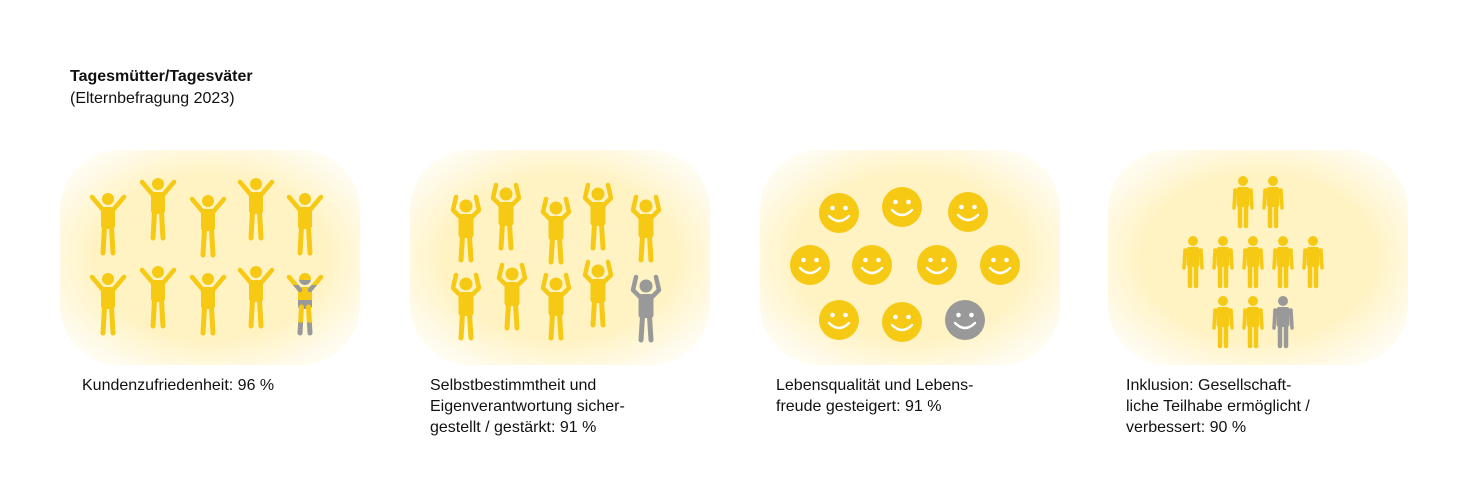  I want to click on caption-line: Lebensqualität und Lebens-, so click(875, 385).